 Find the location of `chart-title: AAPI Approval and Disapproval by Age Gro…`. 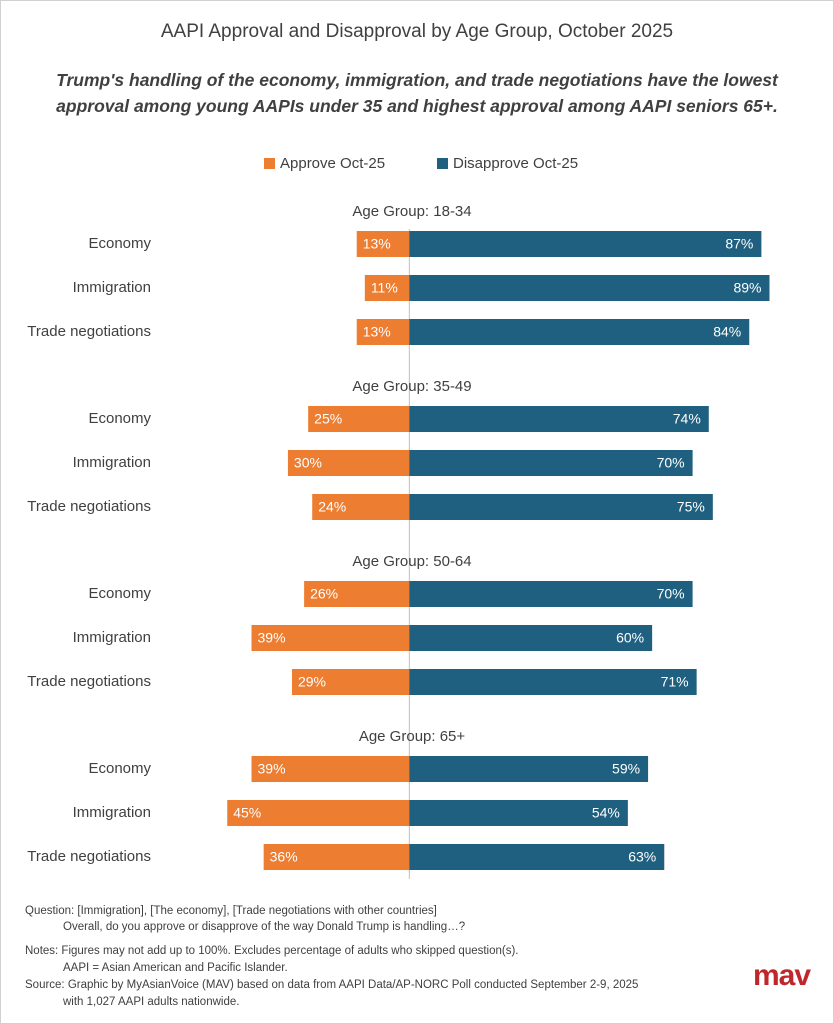

chart-title: AAPI Approval and Disapproval by Age Gro… is located at coordinates (417, 31).